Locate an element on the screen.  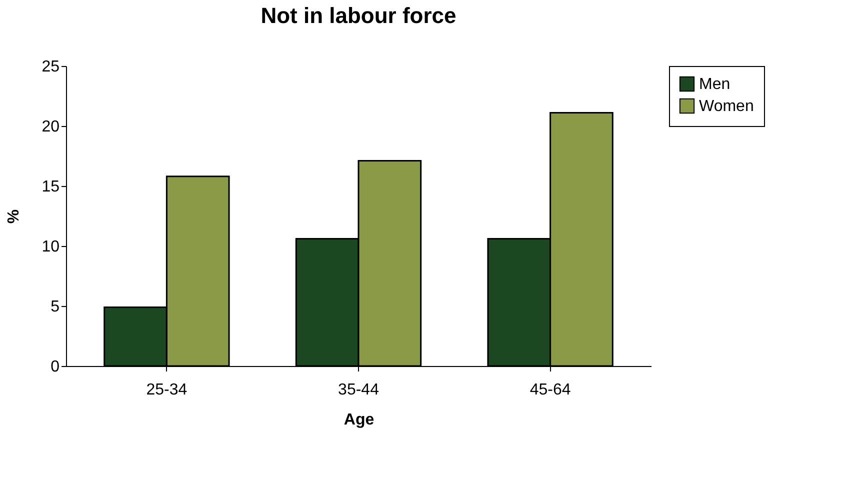
y-tick-label: 5 is located at coordinates (55, 307).